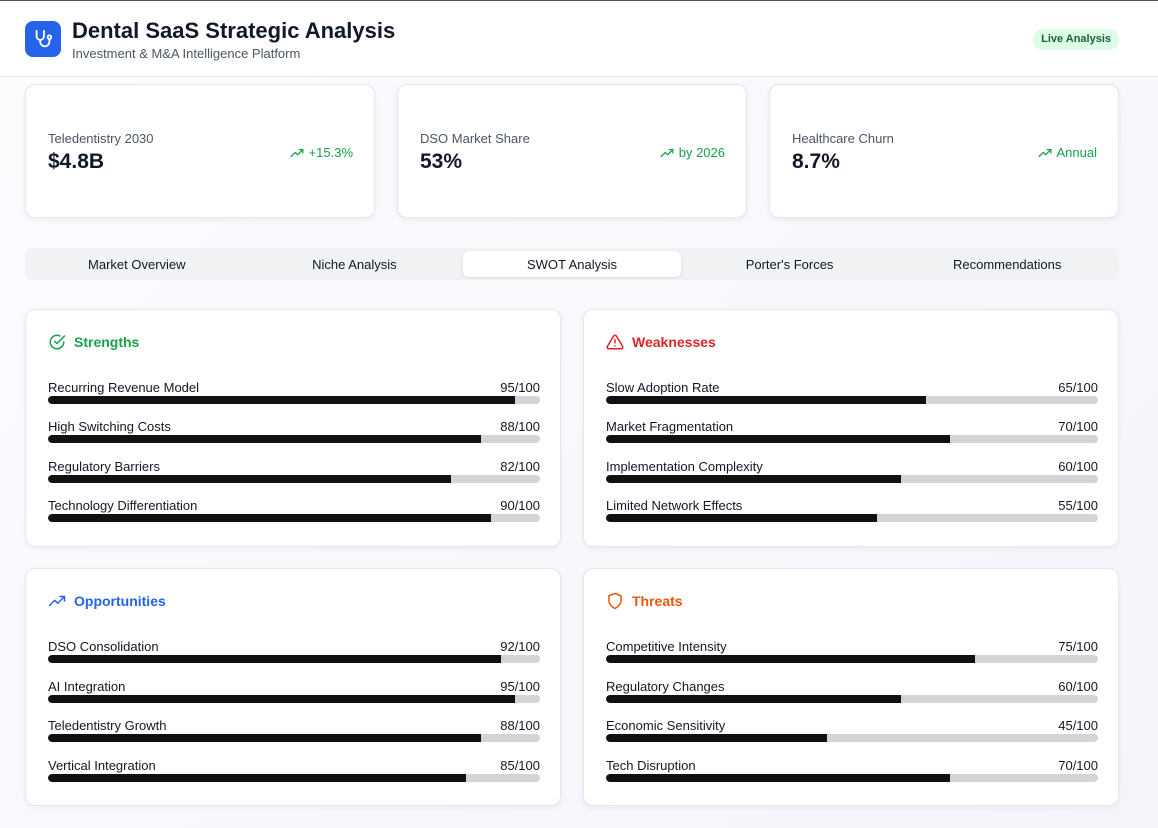  Describe the element at coordinates (186, 53) in the screenshot. I see `page-subtitle: Investment & M&A Intelligence Platform` at that location.